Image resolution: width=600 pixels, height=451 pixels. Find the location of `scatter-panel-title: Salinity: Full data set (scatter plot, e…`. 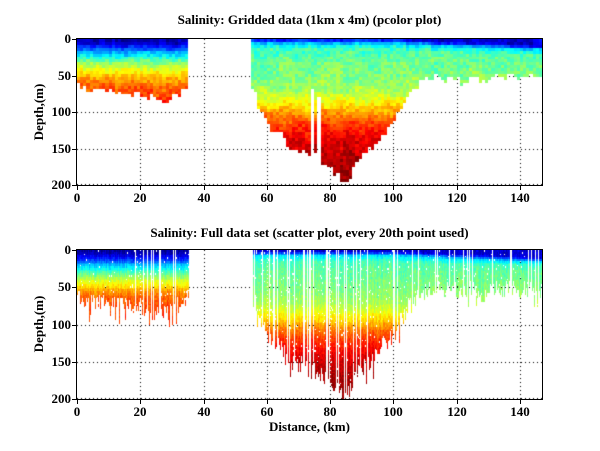

scatter-panel-title: Salinity: Full data set (scatter plot, e… is located at coordinates (309, 232).